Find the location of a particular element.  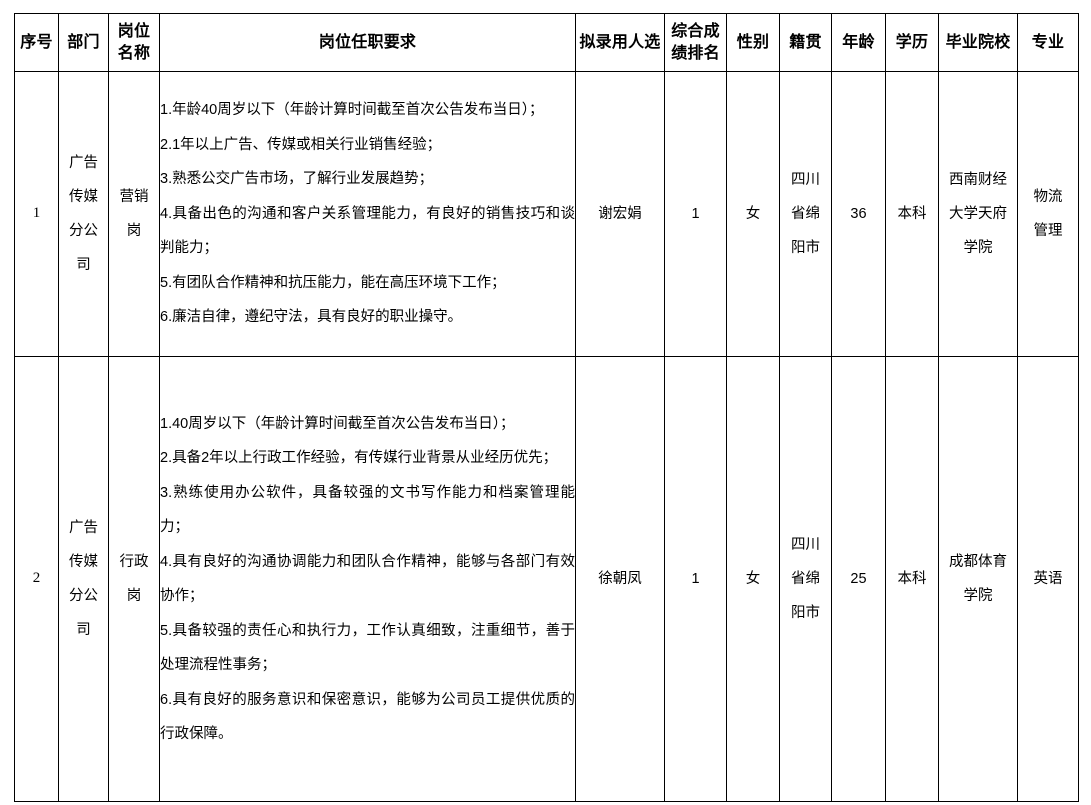

header-cell-sequence: 序号 is located at coordinates (36, 42).